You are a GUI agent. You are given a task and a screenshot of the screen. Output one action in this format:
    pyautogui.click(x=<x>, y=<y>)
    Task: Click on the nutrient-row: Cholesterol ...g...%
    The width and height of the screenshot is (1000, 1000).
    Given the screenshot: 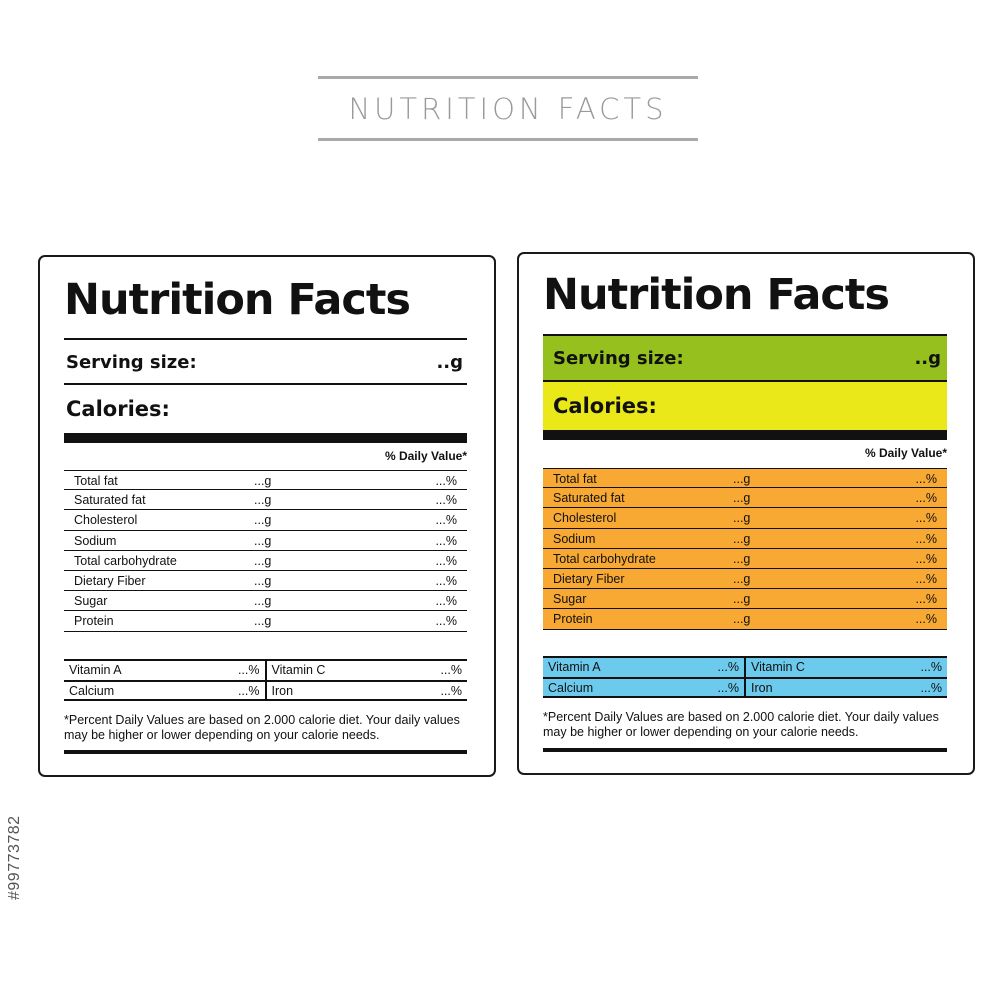 What is the action you would take?
    pyautogui.click(x=745, y=518)
    